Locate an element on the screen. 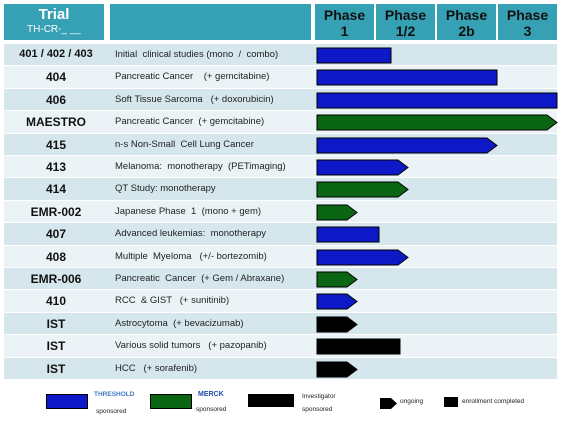  header-phase-1-2: Phase 1/2 is located at coordinates (405, 22).